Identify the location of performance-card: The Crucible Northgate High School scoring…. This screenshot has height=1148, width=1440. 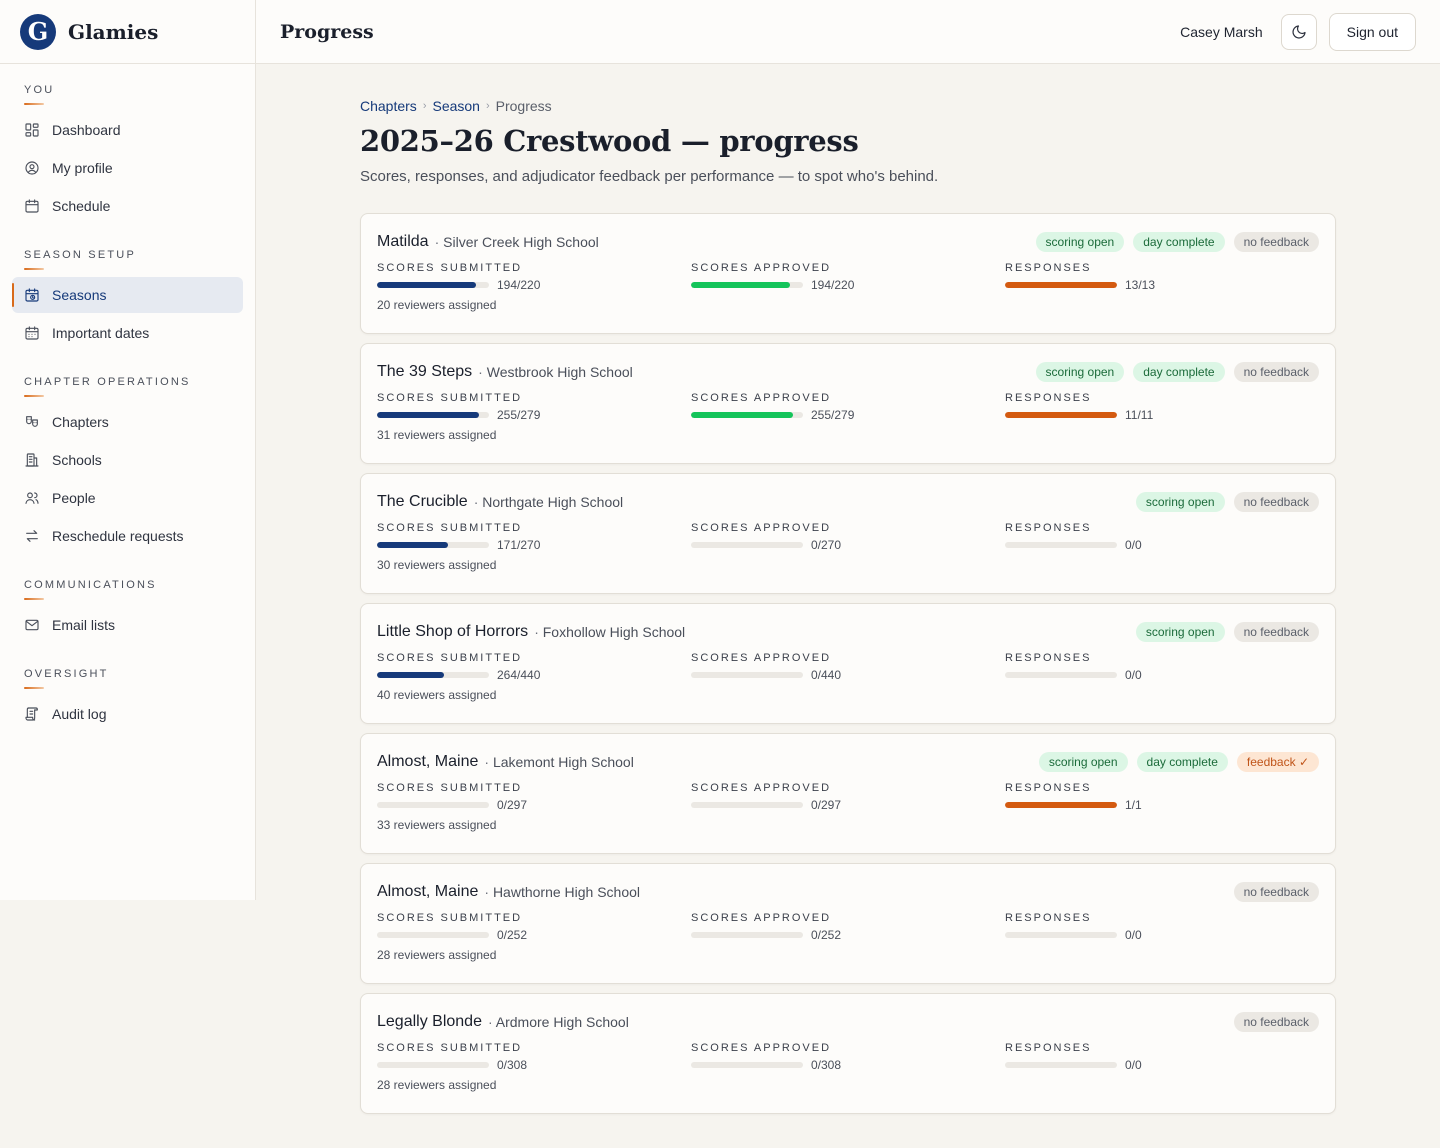
(848, 533).